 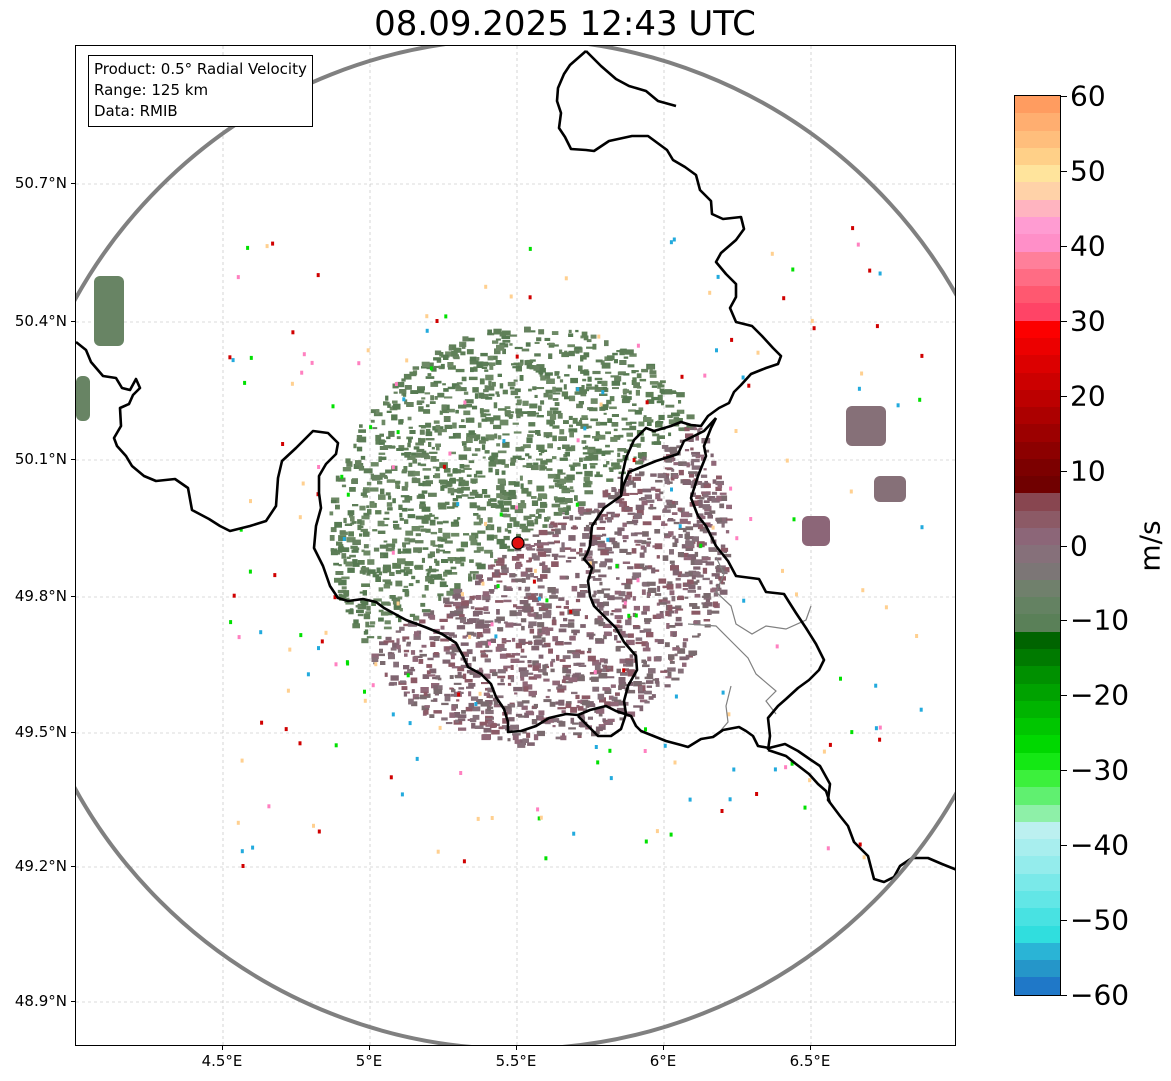 I want to click on radar-site-marker, so click(x=518, y=543).